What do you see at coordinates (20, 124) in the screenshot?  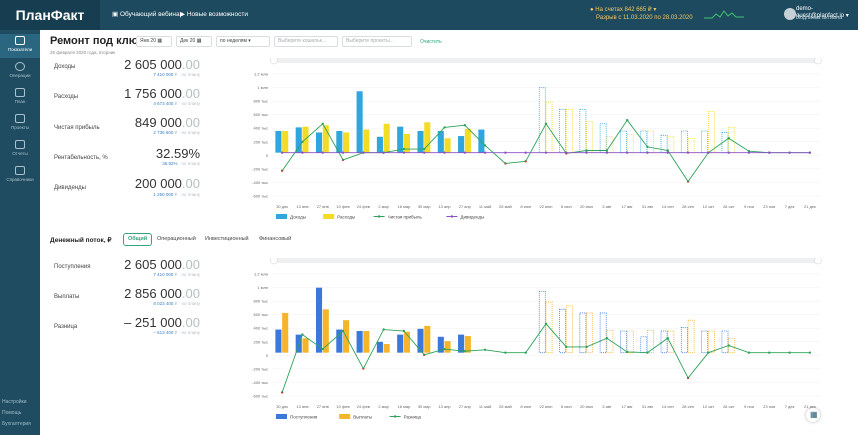 I see `sidebar-item-projects: Проекты` at bounding box center [20, 124].